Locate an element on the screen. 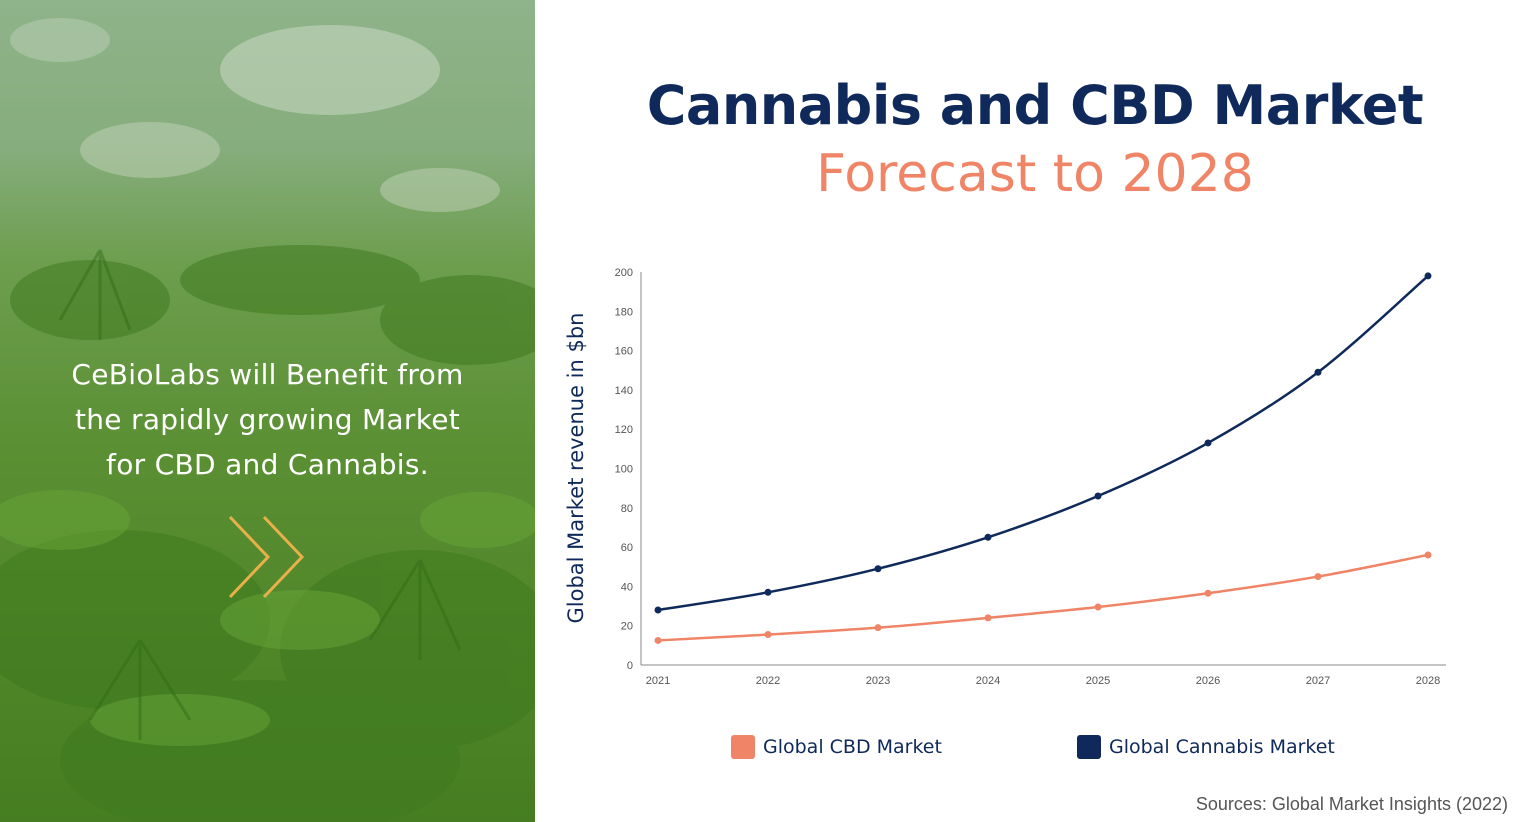  legend-item-cbd: Global CBD Market is located at coordinates (836, 747).